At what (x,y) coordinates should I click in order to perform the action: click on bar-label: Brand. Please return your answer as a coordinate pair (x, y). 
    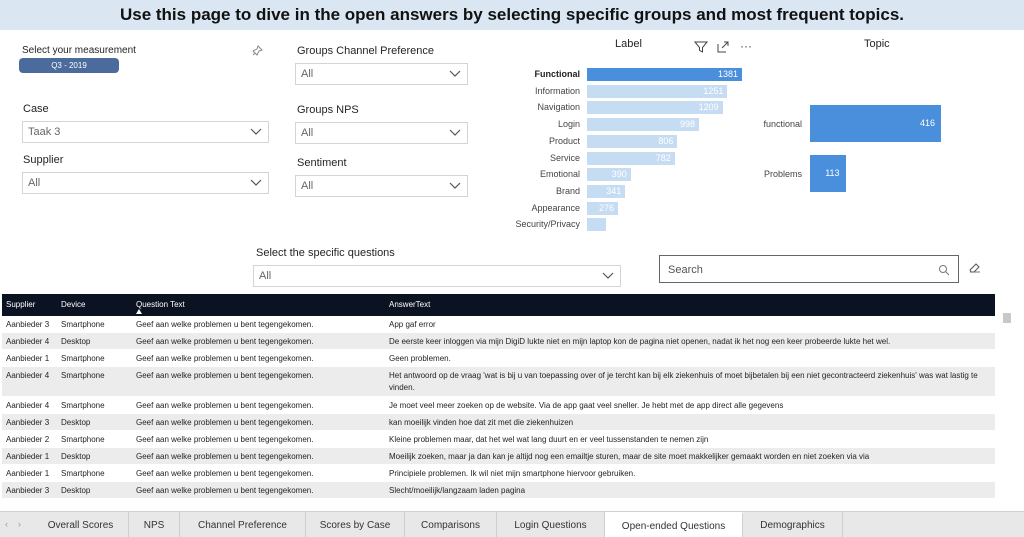
    Looking at the image, I should click on (567, 190).